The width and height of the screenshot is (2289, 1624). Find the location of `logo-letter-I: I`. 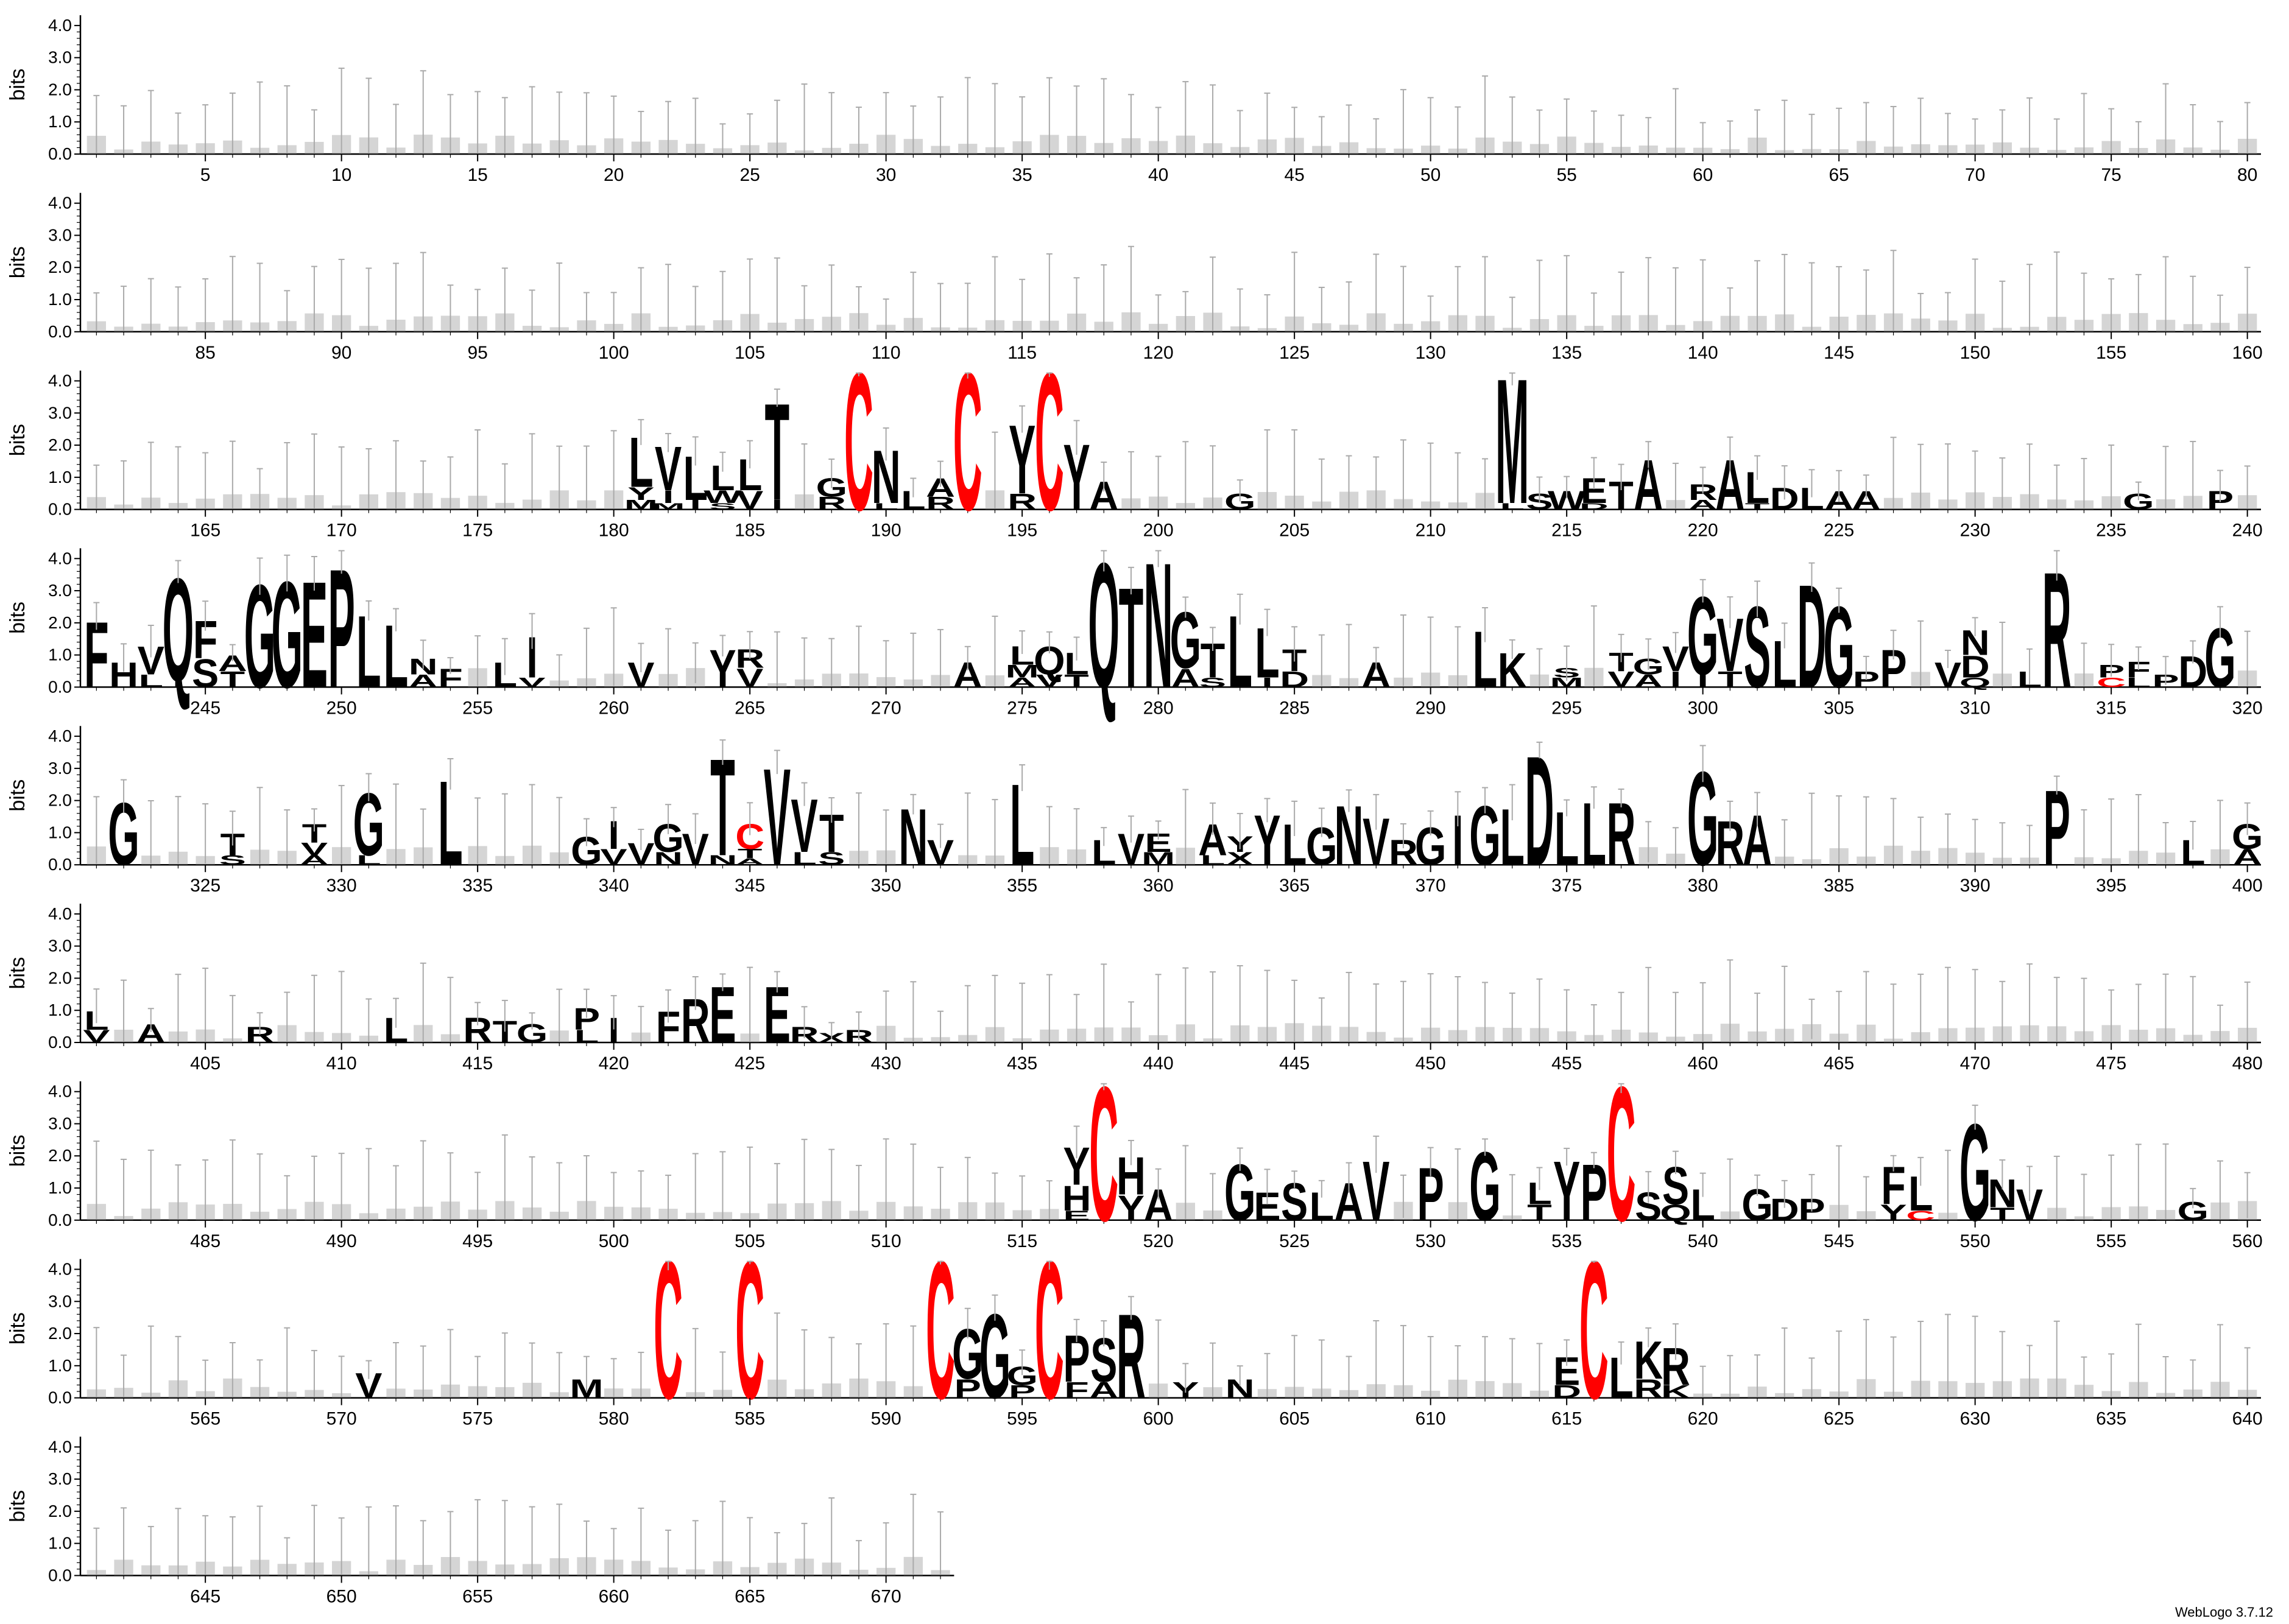

logo-letter-I: I is located at coordinates (695, 504).